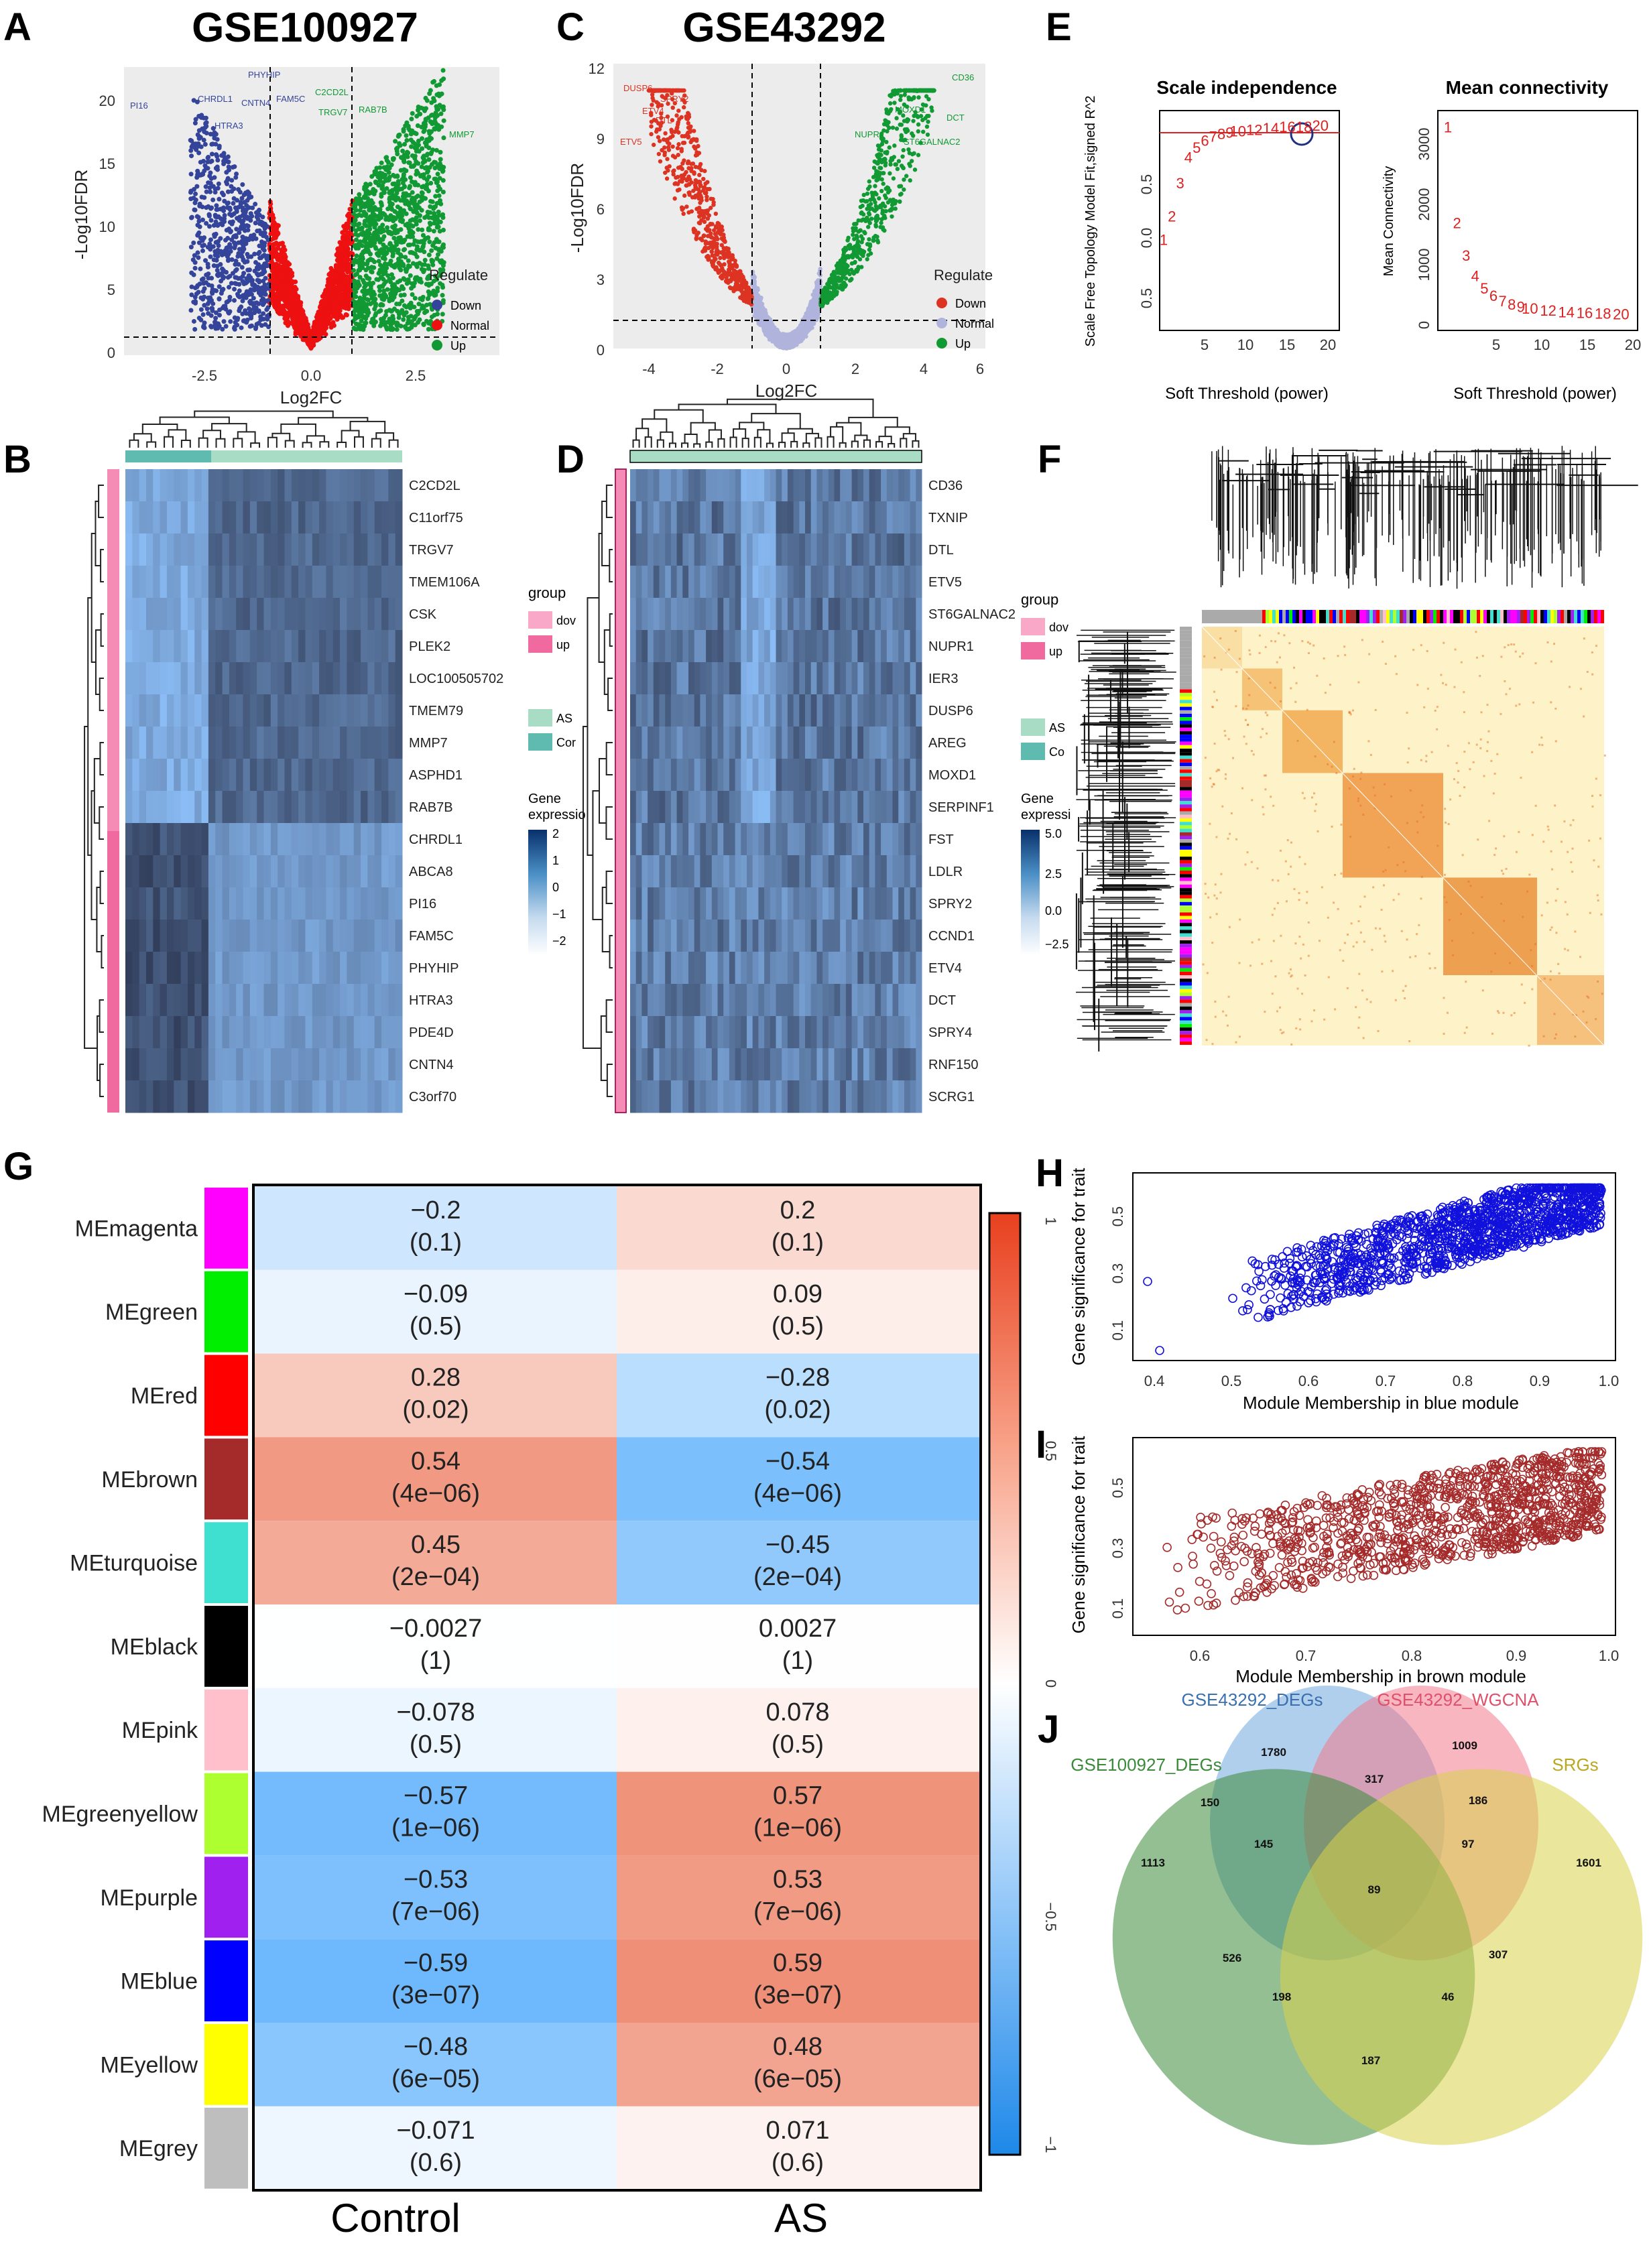 Image resolution: width=1649 pixels, height=2268 pixels. Describe the element at coordinates (437, 345) in the screenshot. I see `legend-dot-up` at that location.